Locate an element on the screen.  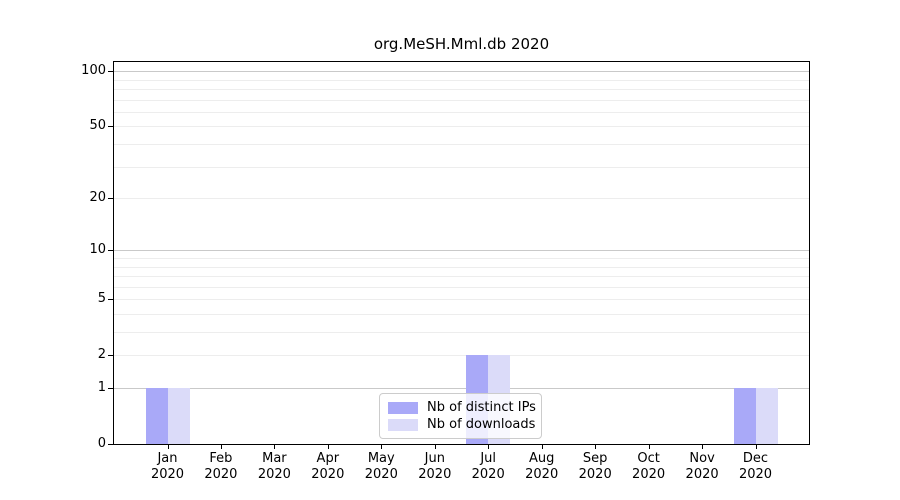
y-tick-label-50: 50 is located at coordinates (97, 126).